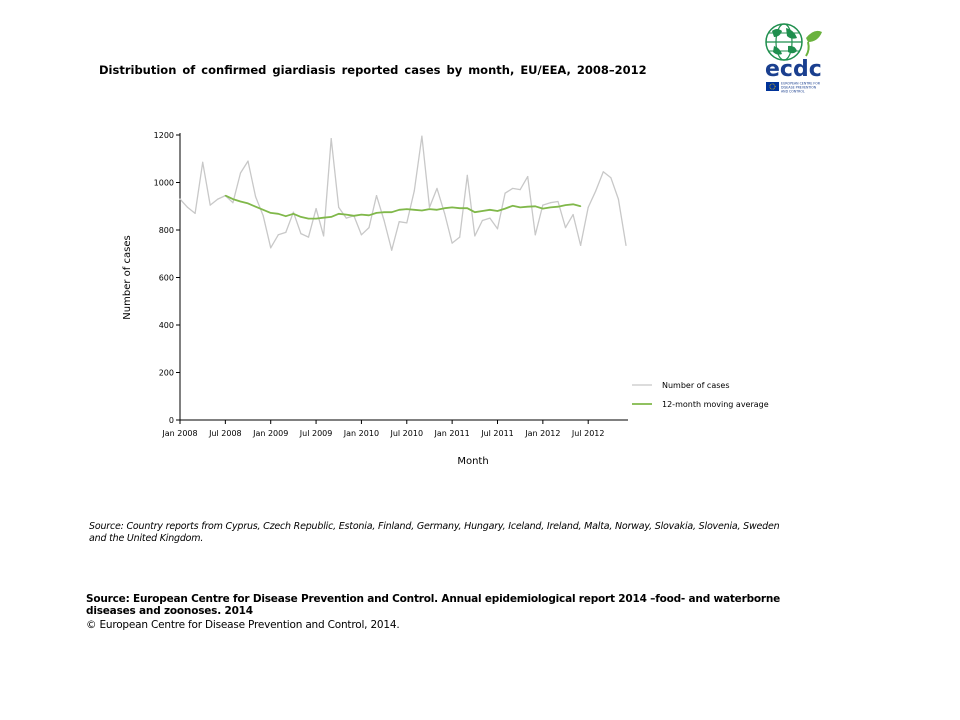  I want to click on logo-subtext-1: EUROPEAN CENTRE FOR, so click(801, 84).